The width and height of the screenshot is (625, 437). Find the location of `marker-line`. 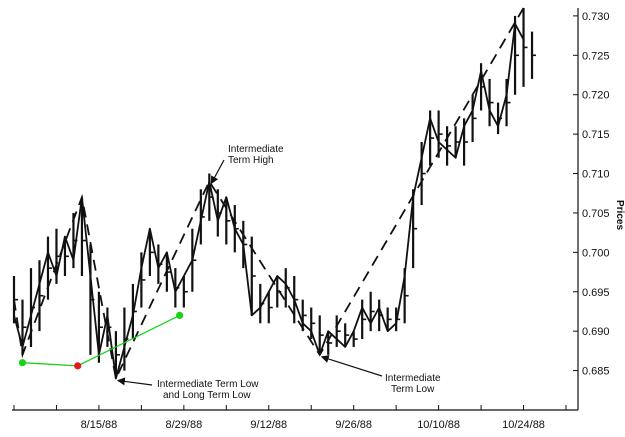

marker-line is located at coordinates (101, 340).